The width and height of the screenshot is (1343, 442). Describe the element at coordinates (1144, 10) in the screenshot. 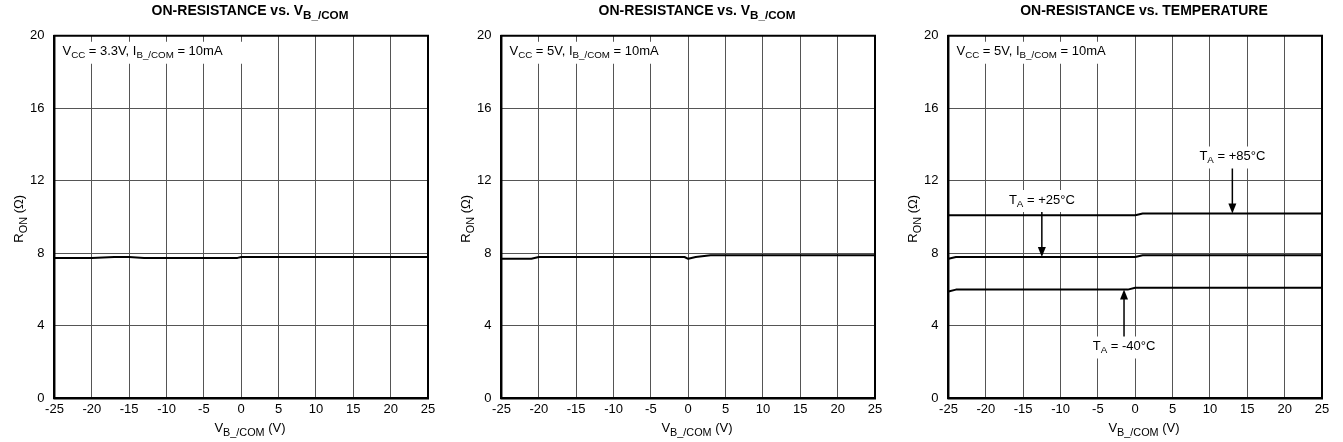

I see `chart-title: ON-RESISTANCE vs. TEMPERATURE` at that location.